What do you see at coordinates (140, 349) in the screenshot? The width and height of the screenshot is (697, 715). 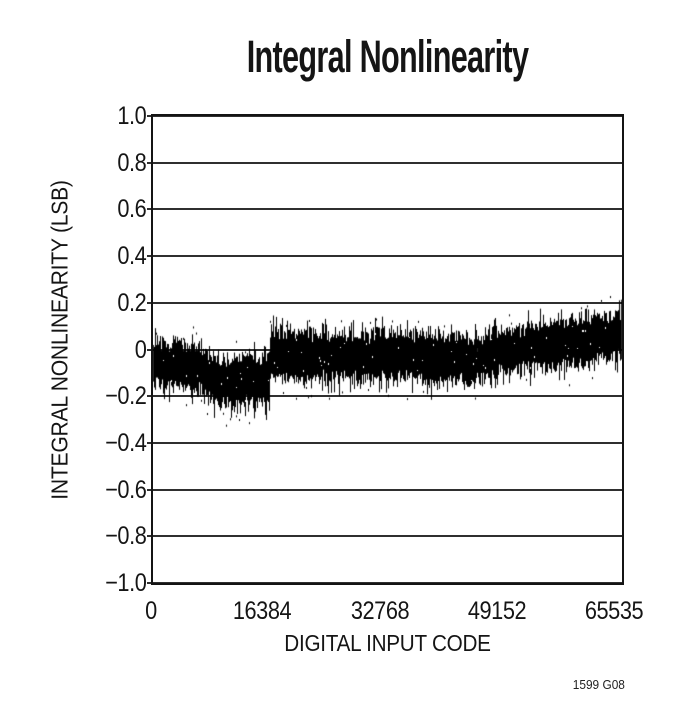 I see `y-tick-label: 0` at bounding box center [140, 349].